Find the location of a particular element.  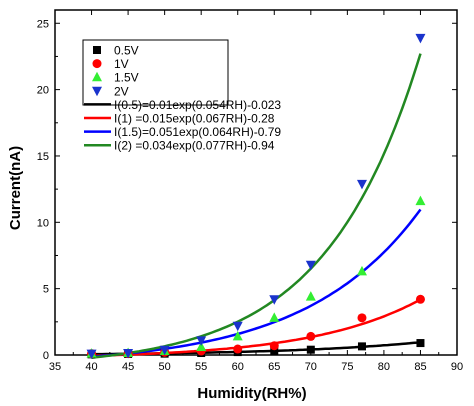

y-tick-label: 15 is located at coordinates (43, 157).